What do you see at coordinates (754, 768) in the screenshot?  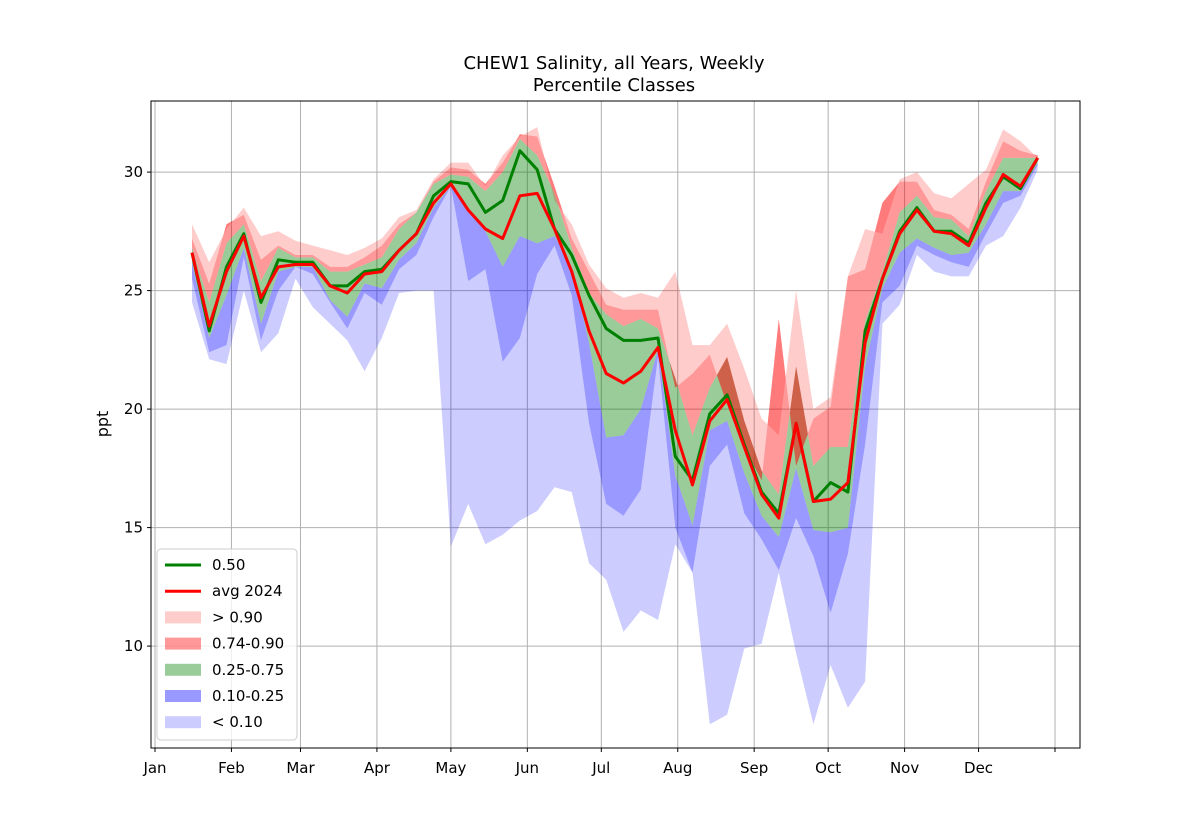 I see `x-tick-label: Sep` at bounding box center [754, 768].